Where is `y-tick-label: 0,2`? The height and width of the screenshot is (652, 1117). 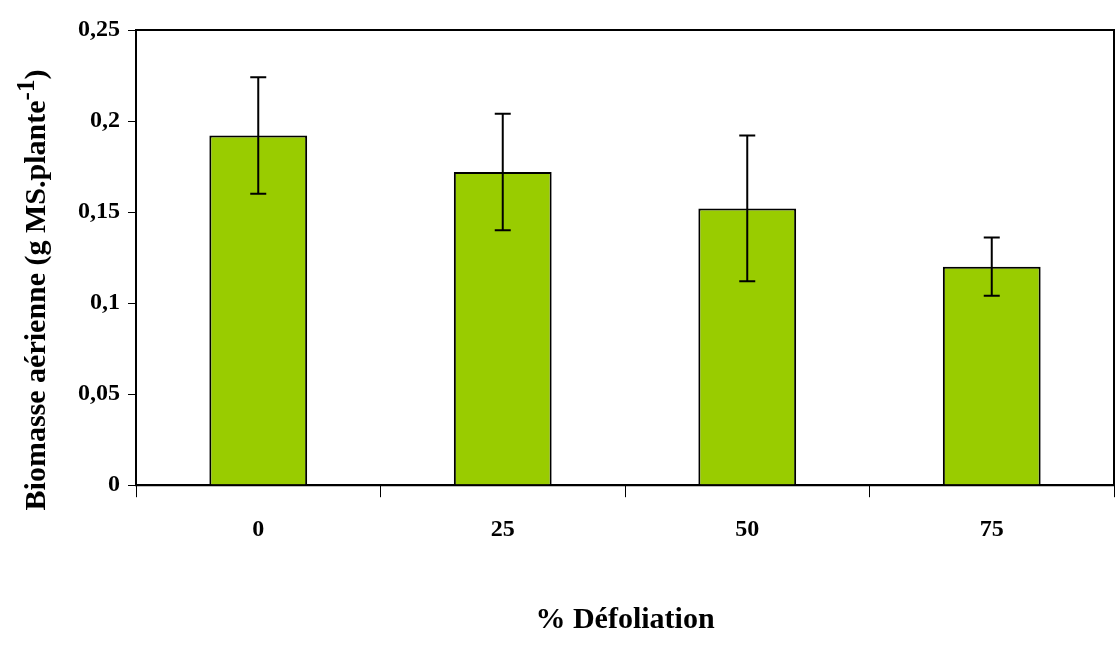
y-tick-label: 0,2 is located at coordinates (105, 119).